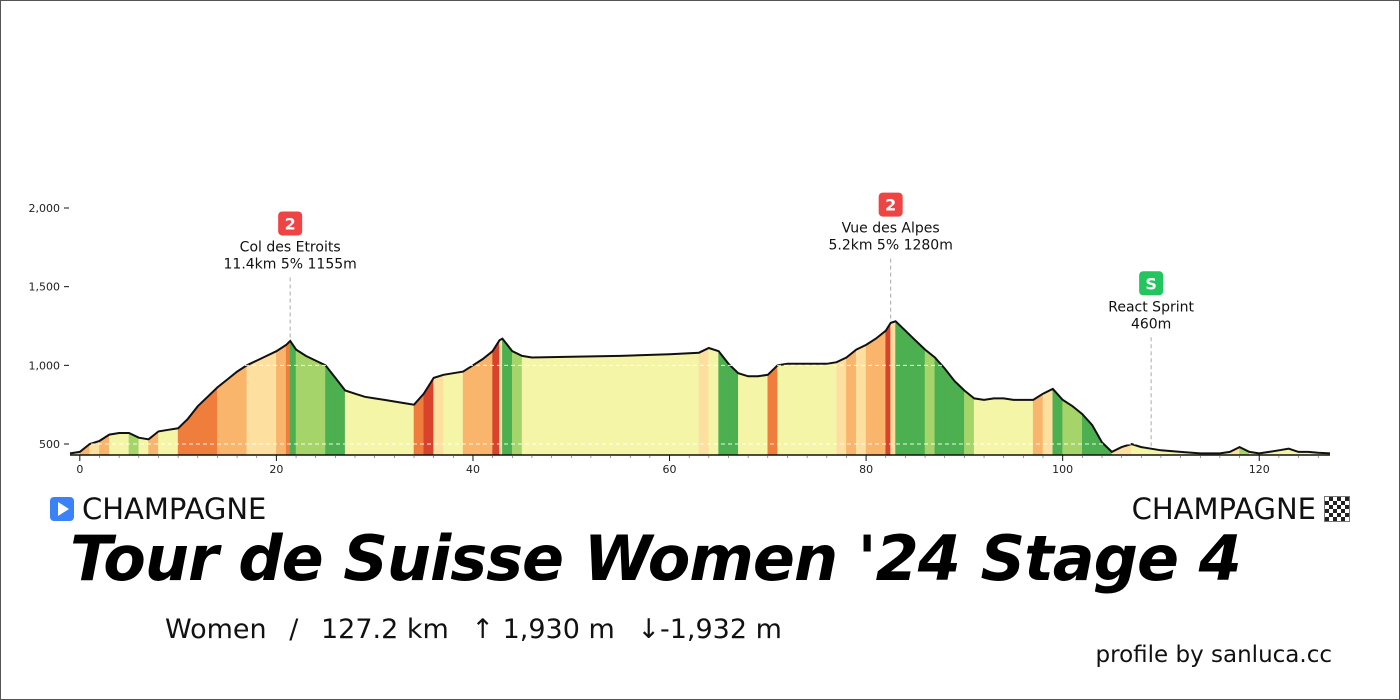 This screenshot has width=1400, height=700. I want to click on climb-detail: 460m, so click(1151, 324).